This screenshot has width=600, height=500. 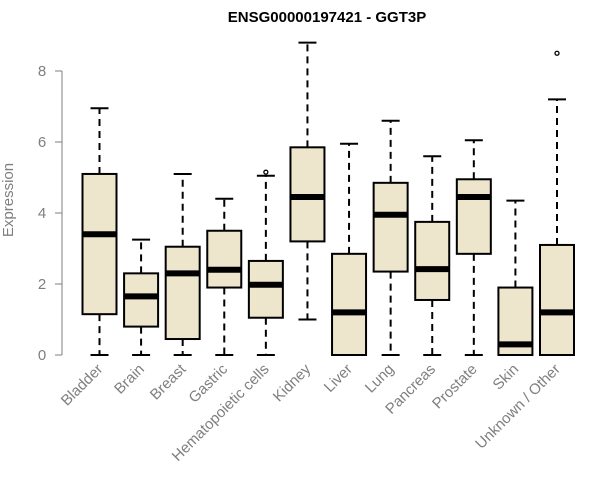 What do you see at coordinates (82, 385) in the screenshot?
I see `x-tick-label: Bladder` at bounding box center [82, 385].